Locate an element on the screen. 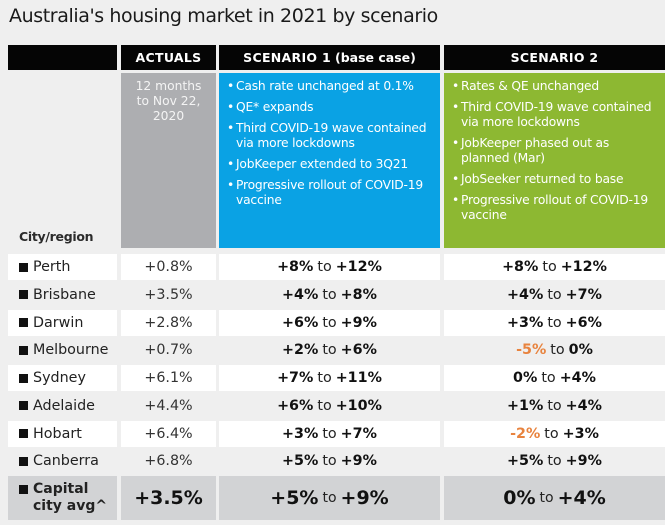 The image size is (665, 525). scenario-1-cell: +2% to +6% is located at coordinates (329, 350).